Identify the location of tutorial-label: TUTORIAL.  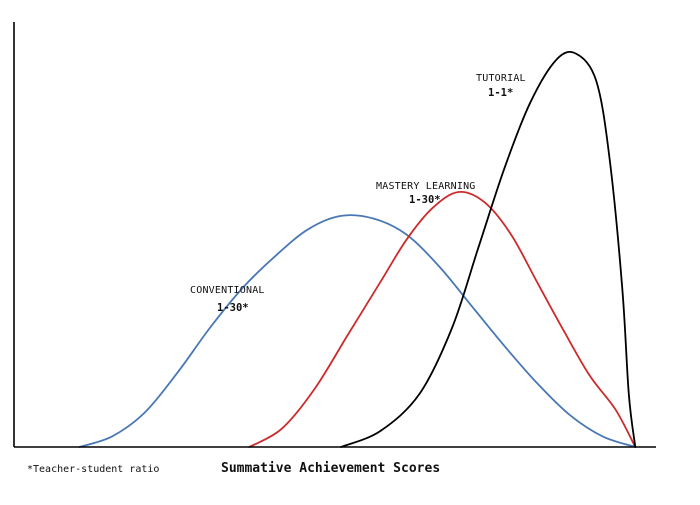
(501, 78).